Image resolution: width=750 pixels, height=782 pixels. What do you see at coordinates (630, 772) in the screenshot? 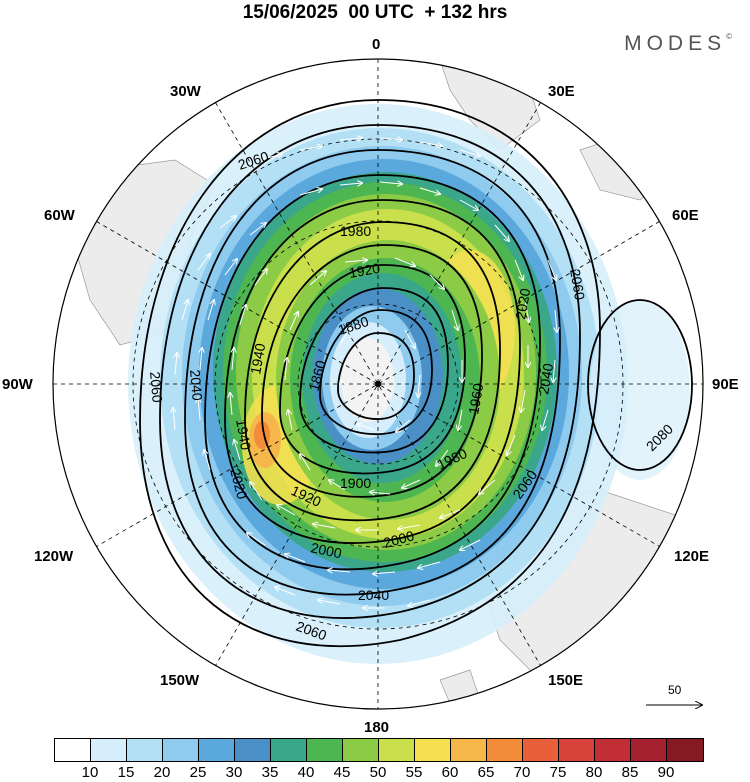
I see `colorbar-tick-label: 85` at bounding box center [630, 772].